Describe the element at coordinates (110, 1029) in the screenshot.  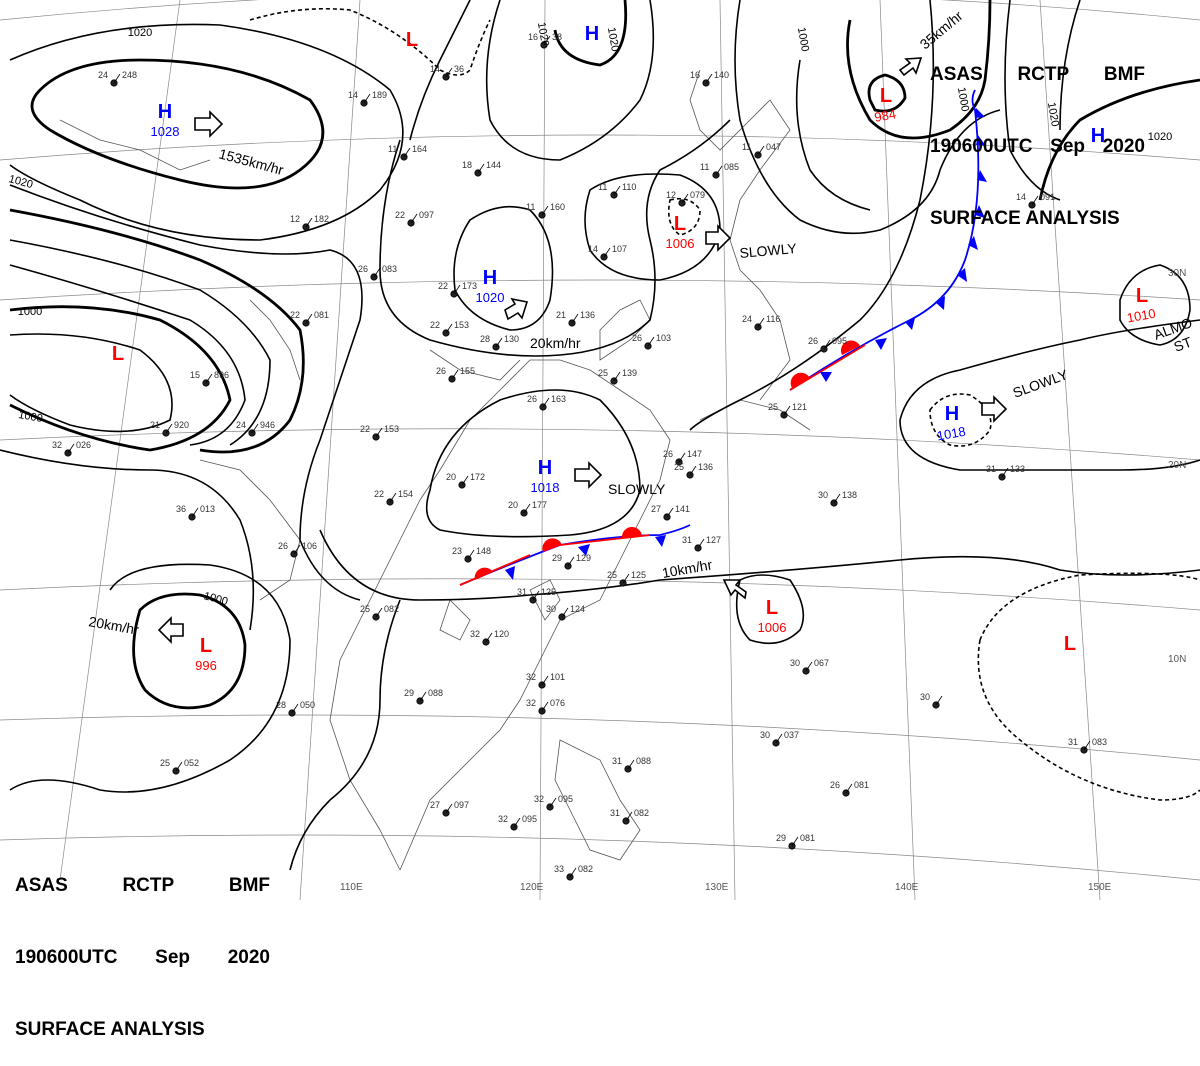
I see `footer-title: SURFACE ANALYSIS` at that location.